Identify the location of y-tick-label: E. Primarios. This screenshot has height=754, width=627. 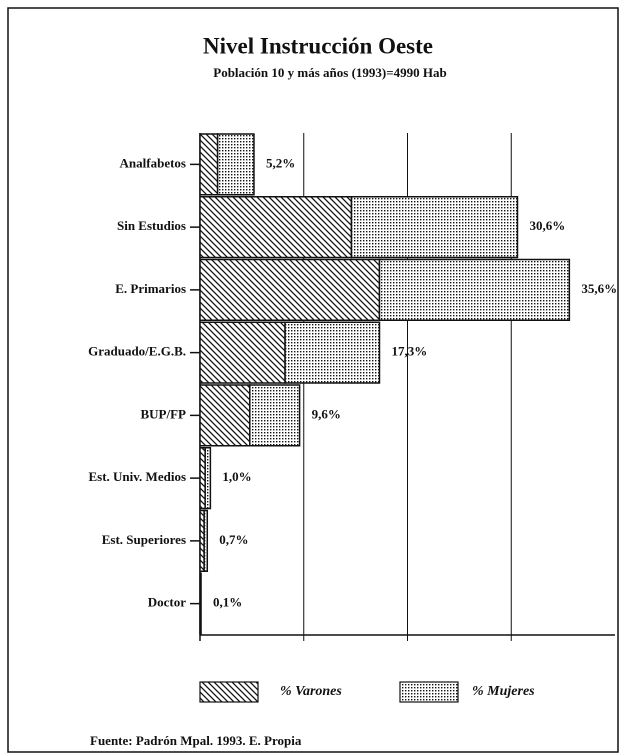
(150, 288).